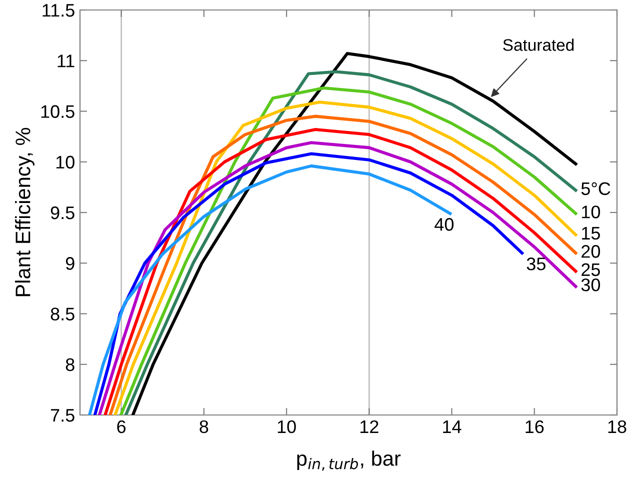 The height and width of the screenshot is (477, 635). What do you see at coordinates (591, 251) in the screenshot?
I see `series-label: 20` at bounding box center [591, 251].